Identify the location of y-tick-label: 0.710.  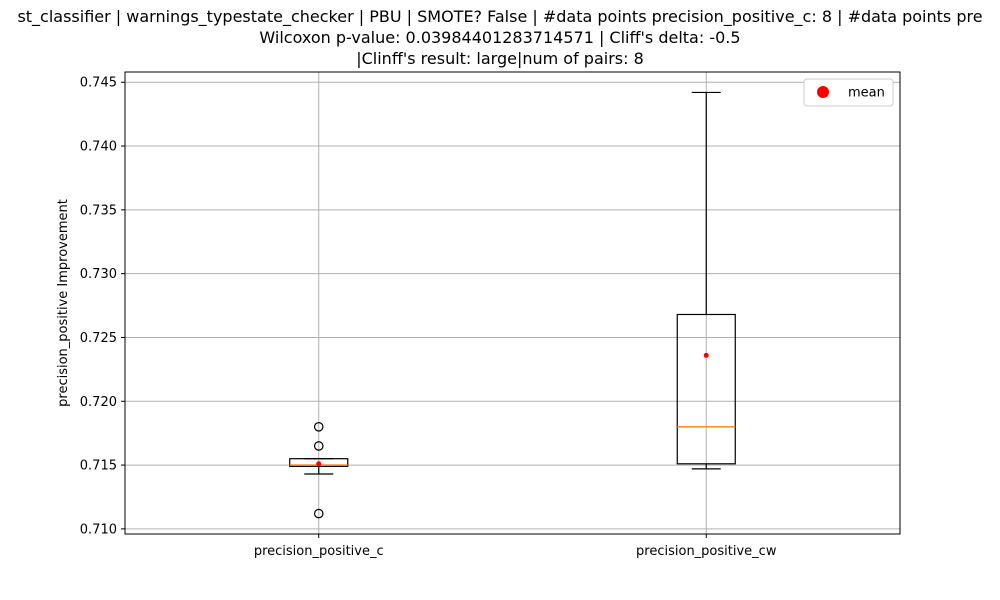
(98, 529).